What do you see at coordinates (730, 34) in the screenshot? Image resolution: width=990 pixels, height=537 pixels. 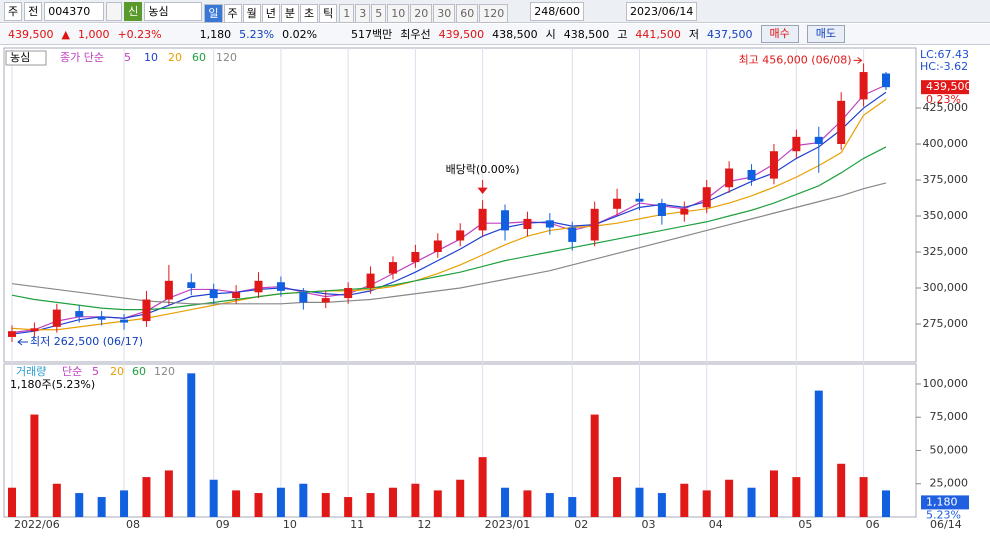 I see `low: 437,500` at bounding box center [730, 34].